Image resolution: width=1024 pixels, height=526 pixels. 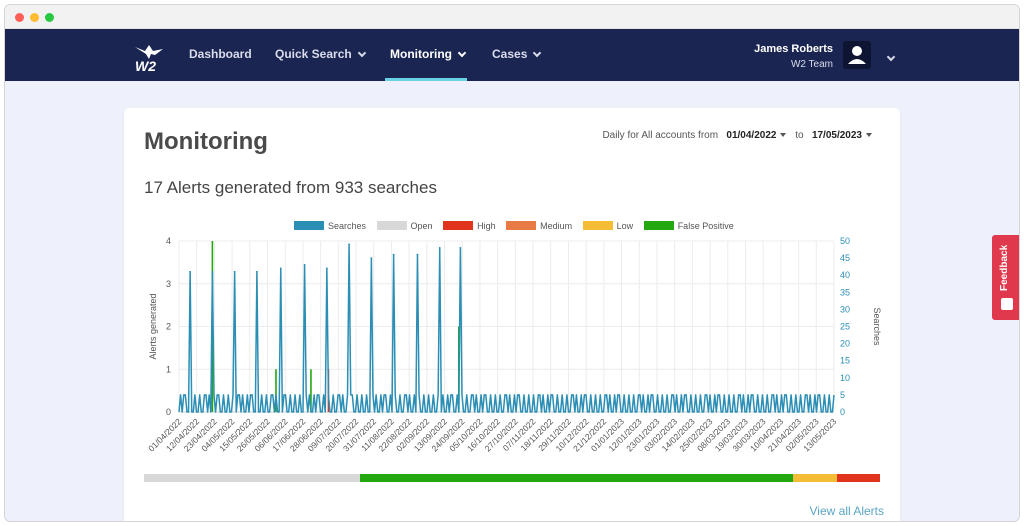 What do you see at coordinates (330, 226) in the screenshot?
I see `legend-searches: Searches` at bounding box center [330, 226].